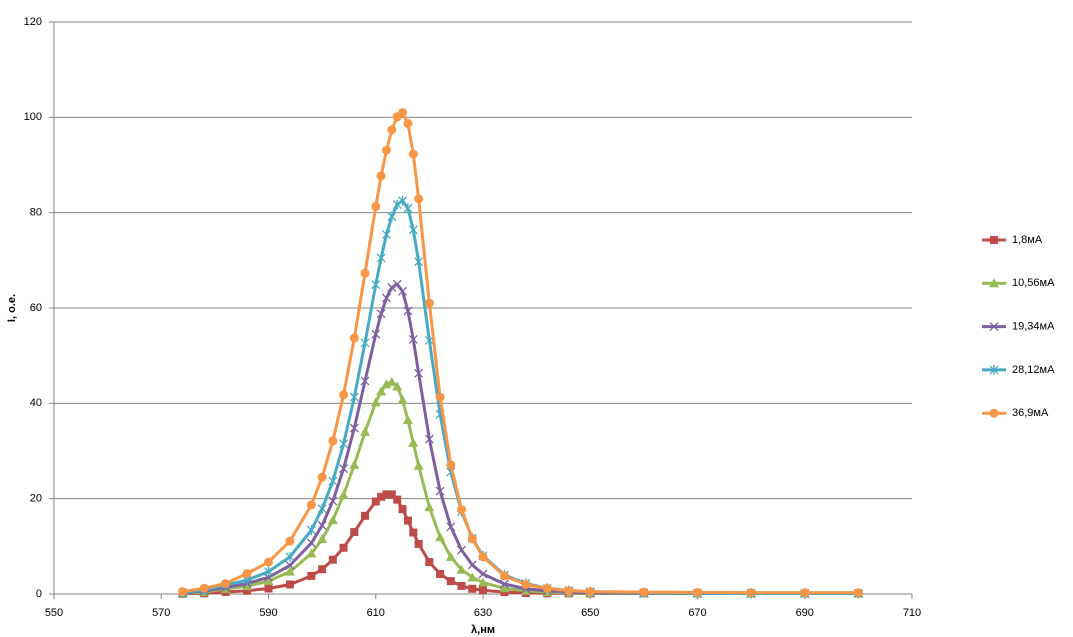  I want to click on x-tick-label: 630, so click(483, 613).